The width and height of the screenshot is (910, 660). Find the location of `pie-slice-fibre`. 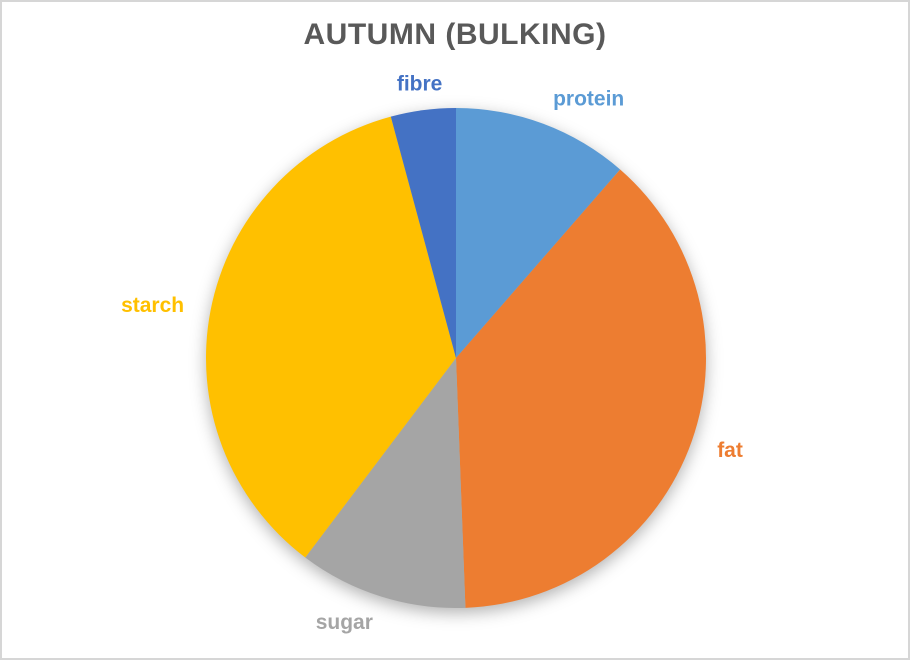

pie-slice-fibre is located at coordinates (423, 232).